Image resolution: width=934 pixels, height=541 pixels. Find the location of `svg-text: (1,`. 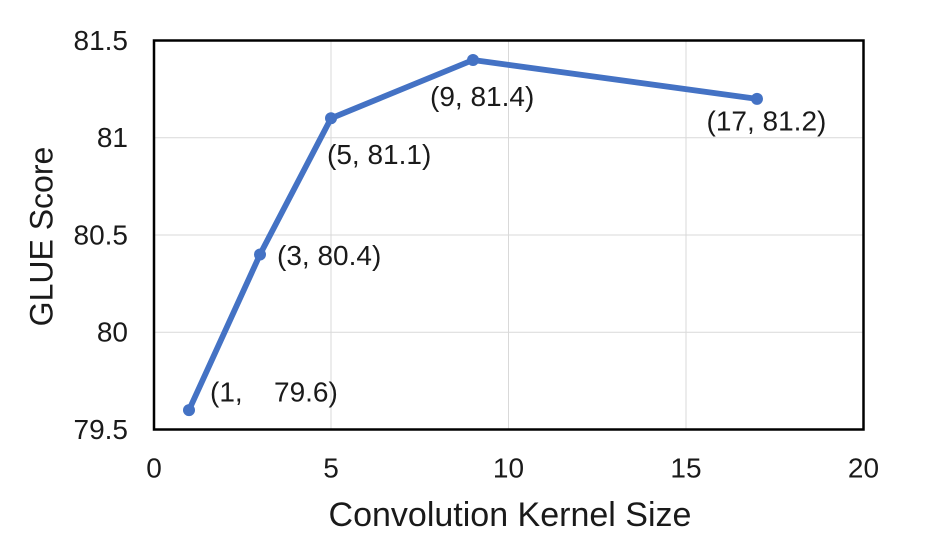

svg-text: (1, is located at coordinates (226, 392).